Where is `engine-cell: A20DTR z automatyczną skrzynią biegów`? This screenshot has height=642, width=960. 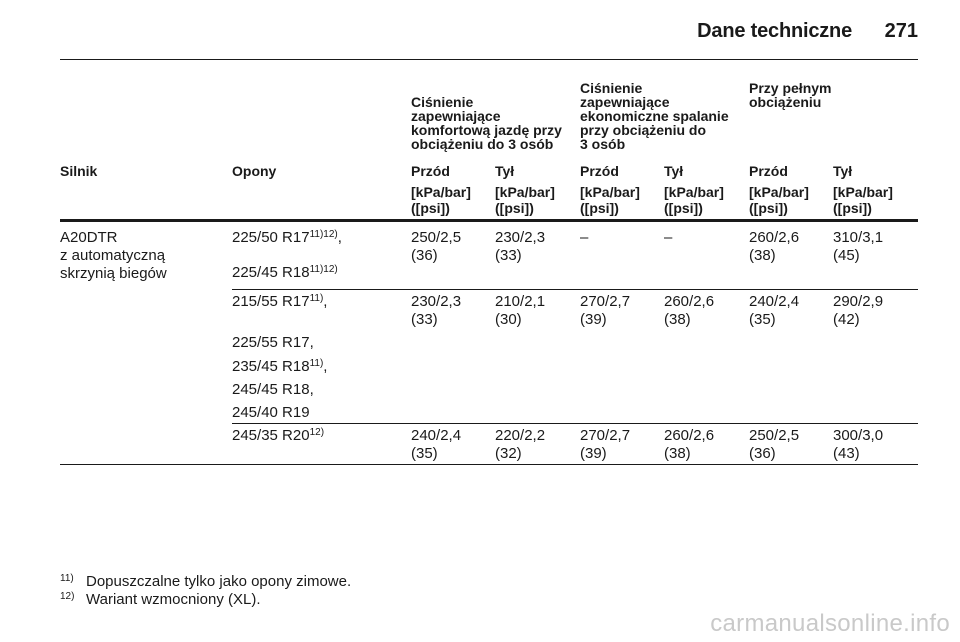 engine-cell: A20DTR z automatyczną skrzynią biegów is located at coordinates (113, 255).